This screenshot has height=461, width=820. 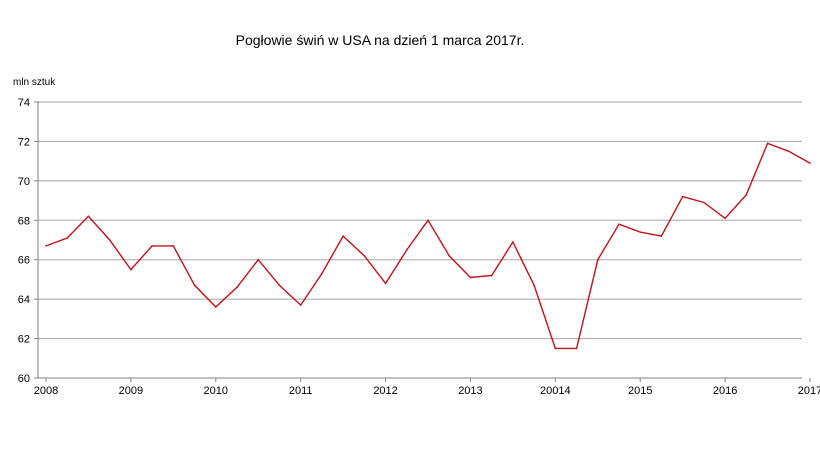 What do you see at coordinates (809, 391) in the screenshot?
I see `x-tick-label: 2017` at bounding box center [809, 391].